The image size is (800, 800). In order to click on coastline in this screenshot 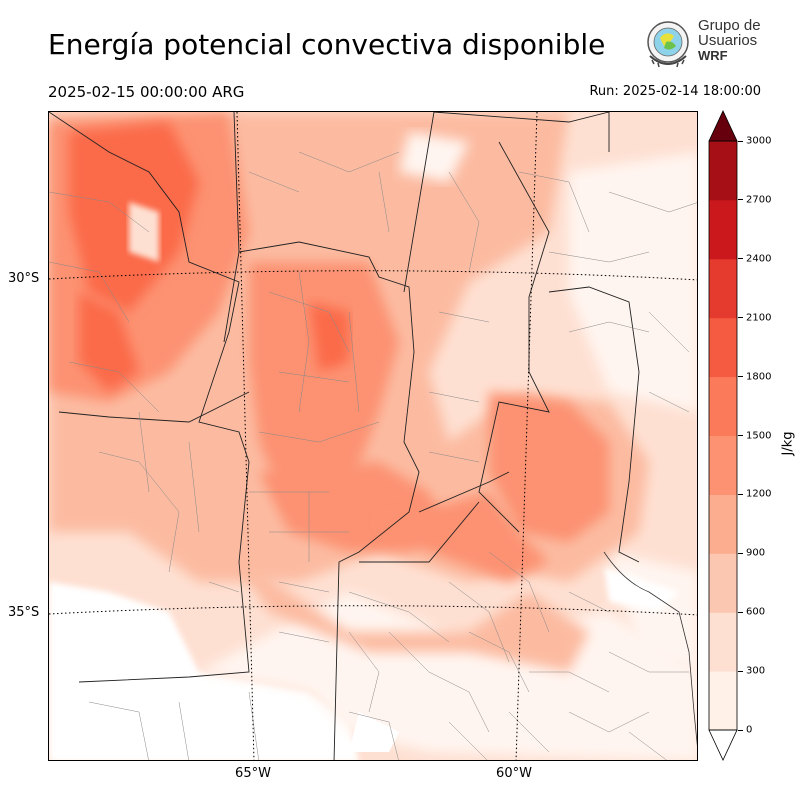, I will do `click(650, 649)`.